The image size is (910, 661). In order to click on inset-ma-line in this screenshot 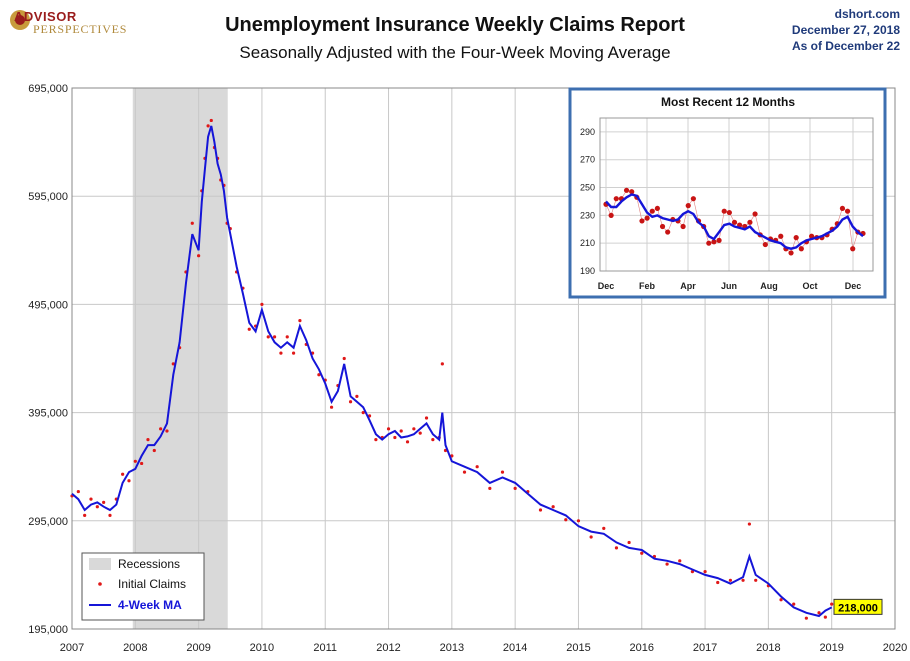, I will do `click(734, 221)`.